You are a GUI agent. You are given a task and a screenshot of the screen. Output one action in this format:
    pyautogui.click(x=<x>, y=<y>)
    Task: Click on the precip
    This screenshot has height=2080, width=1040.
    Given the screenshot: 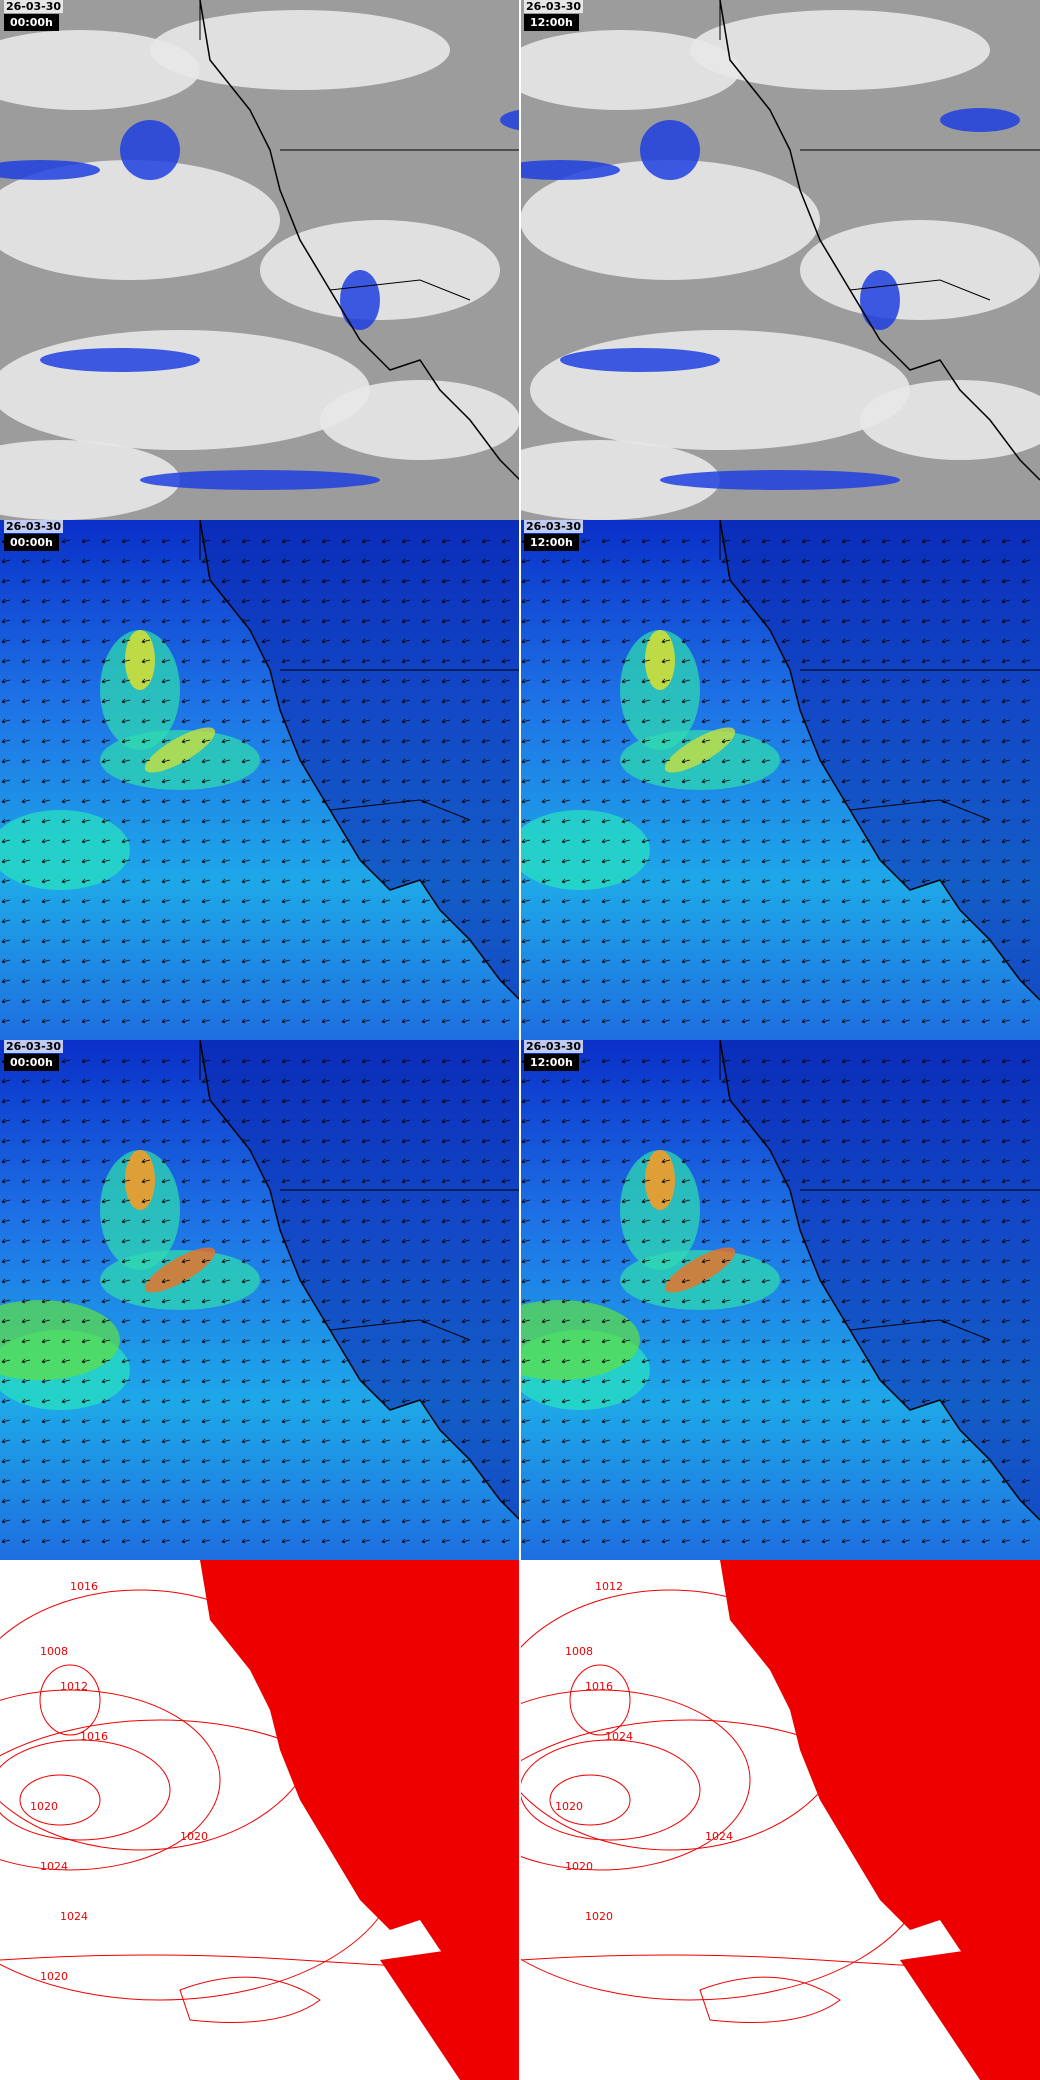 What is the action you would take?
    pyautogui.click(x=780, y=480)
    